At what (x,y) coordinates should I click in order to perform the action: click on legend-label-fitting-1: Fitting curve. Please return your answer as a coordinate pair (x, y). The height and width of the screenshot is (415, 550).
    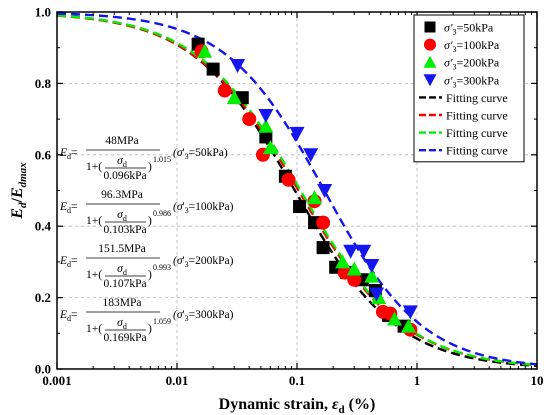
    Looking at the image, I should click on (477, 98).